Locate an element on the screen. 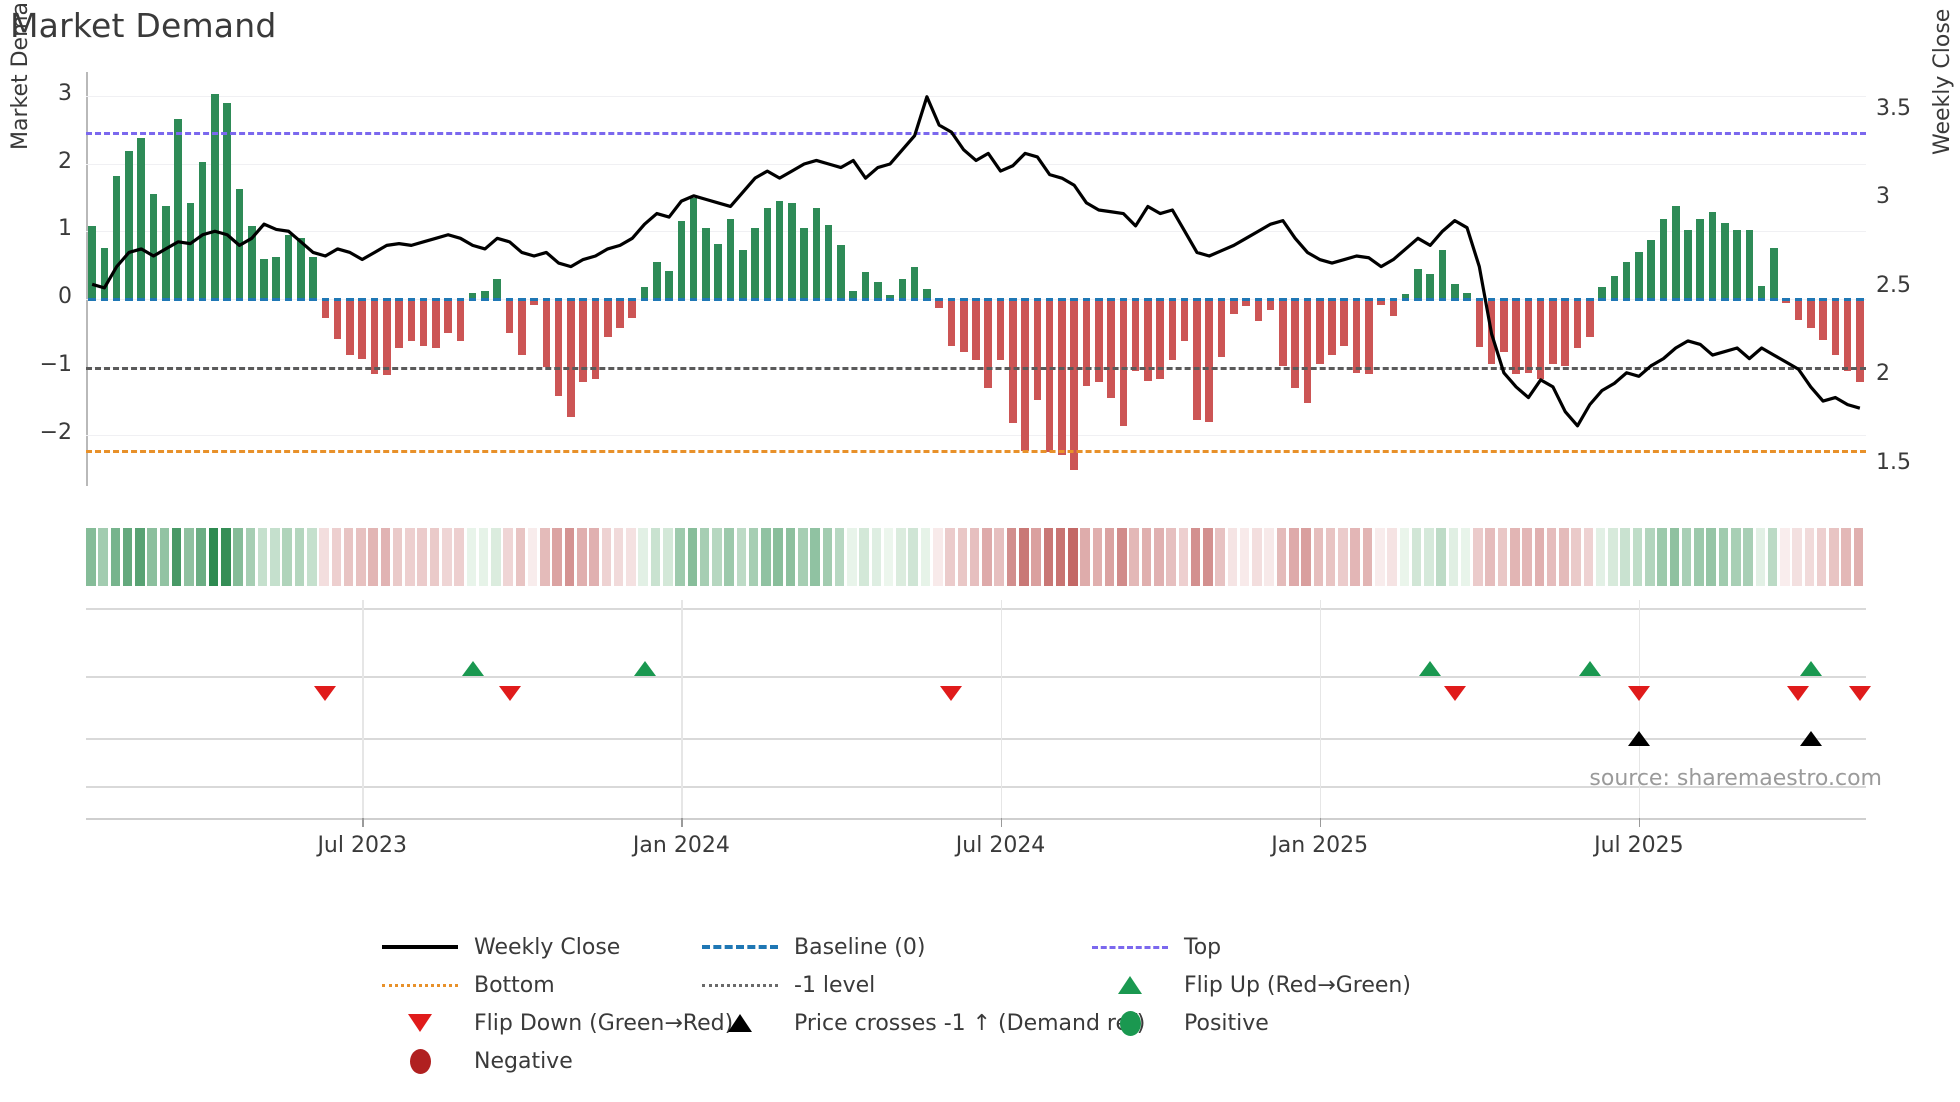  legend-item: Bottom is located at coordinates (467, 985).